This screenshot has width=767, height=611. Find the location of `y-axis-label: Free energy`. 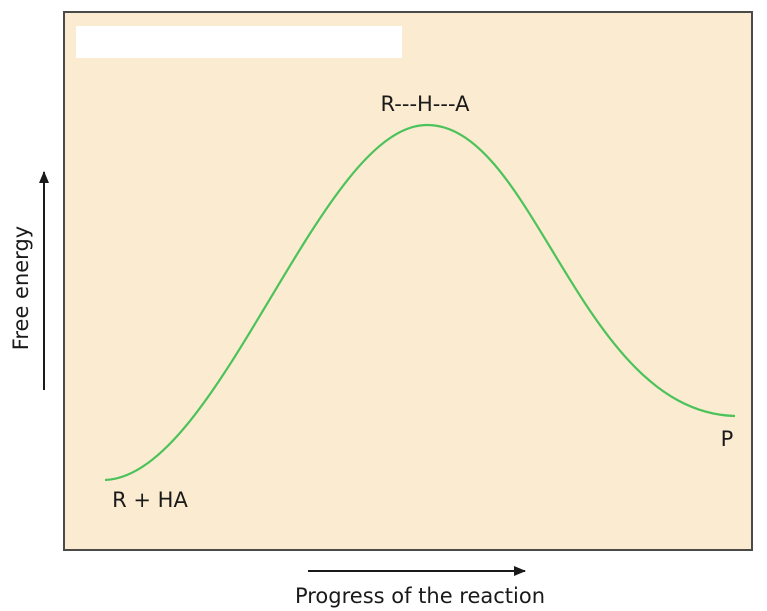

y-axis-label: Free energy is located at coordinates (21, 288).